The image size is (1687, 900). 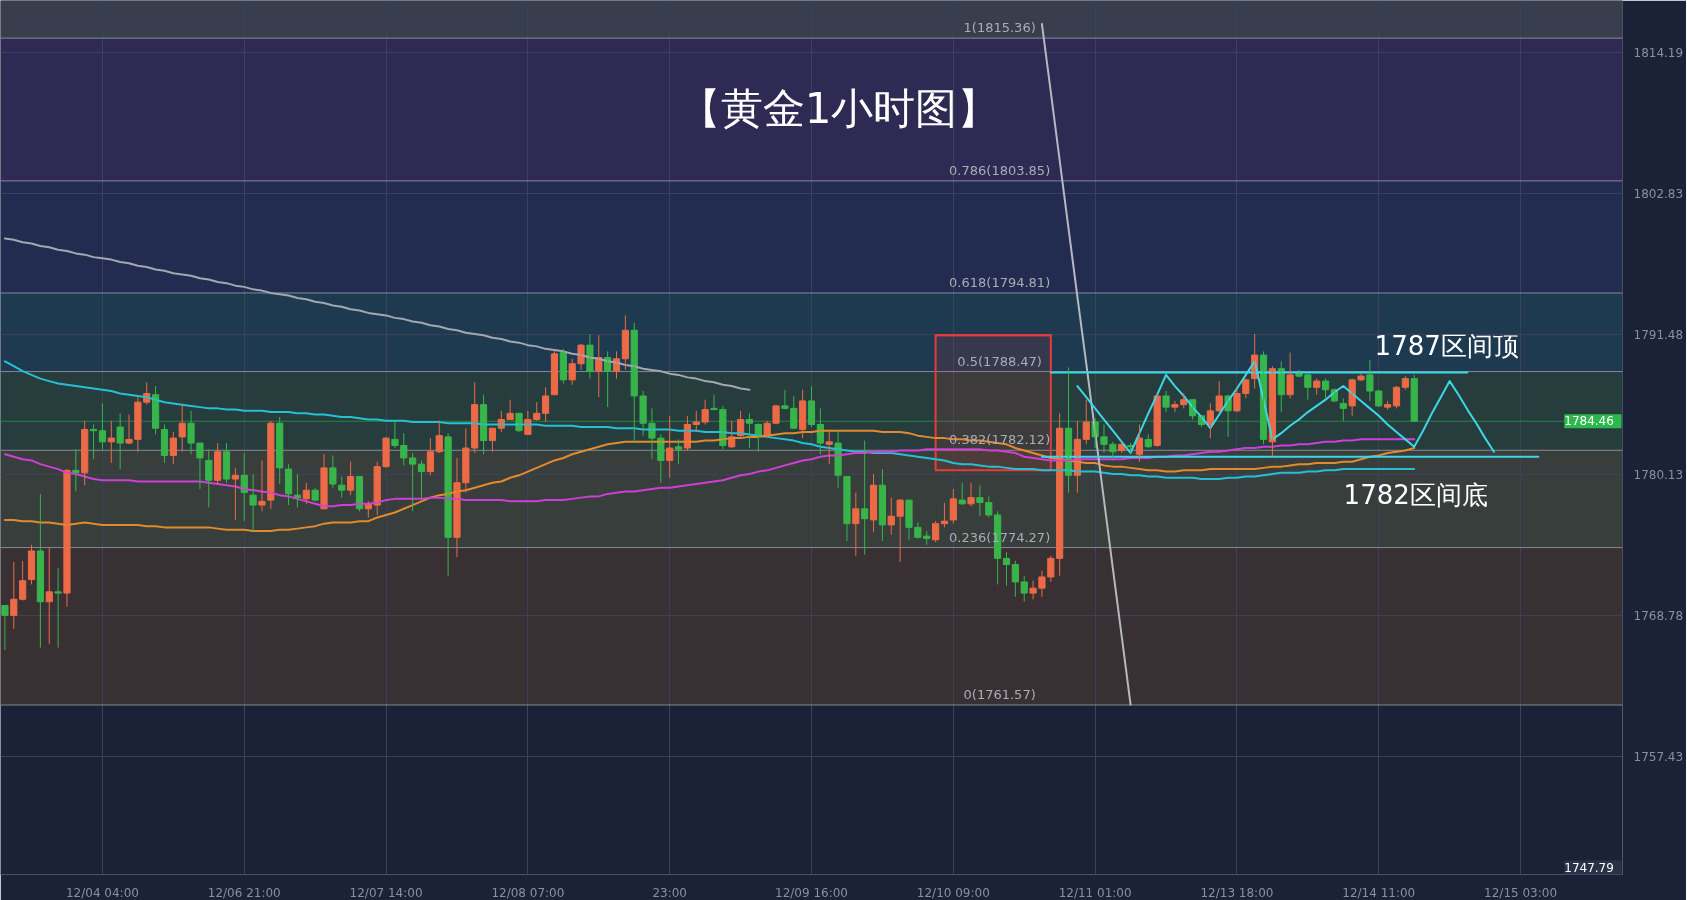 What do you see at coordinates (1446, 345) in the screenshot?
I see `annotation: 1787区间顶` at bounding box center [1446, 345].